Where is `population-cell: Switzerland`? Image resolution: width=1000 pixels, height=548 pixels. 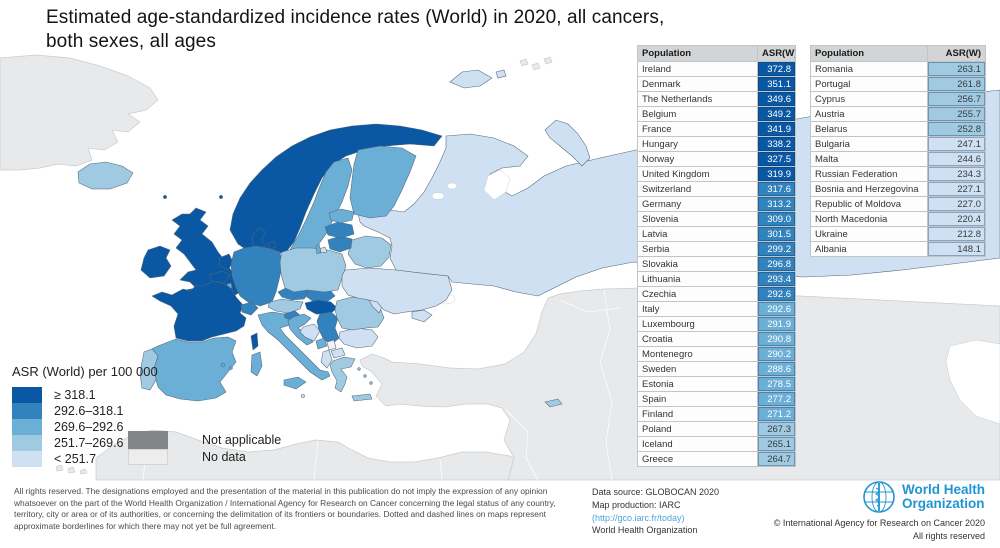 population-cell: Switzerland is located at coordinates (697, 189).